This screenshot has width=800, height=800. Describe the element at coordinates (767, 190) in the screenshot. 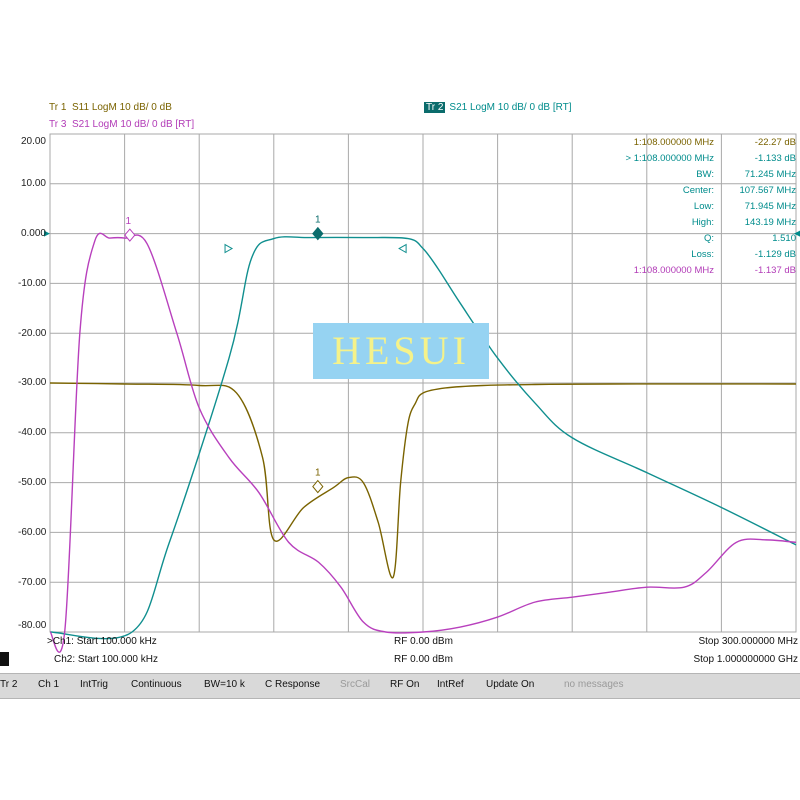

I see `center-value: 107.567 MHz` at that location.